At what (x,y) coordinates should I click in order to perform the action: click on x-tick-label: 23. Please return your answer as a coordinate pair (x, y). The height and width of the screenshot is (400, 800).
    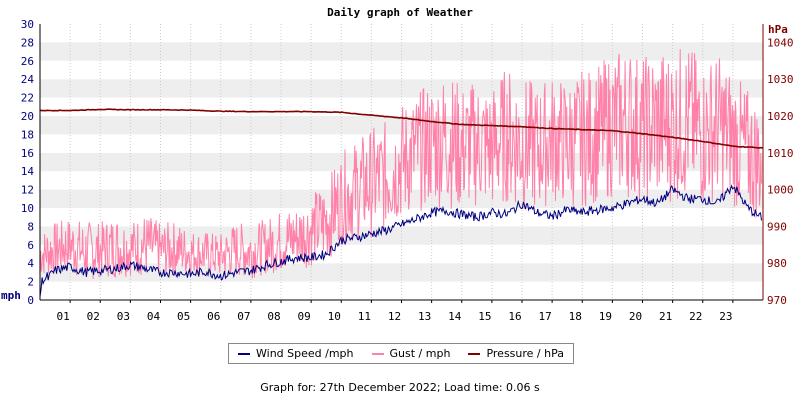
    Looking at the image, I should click on (725, 316).